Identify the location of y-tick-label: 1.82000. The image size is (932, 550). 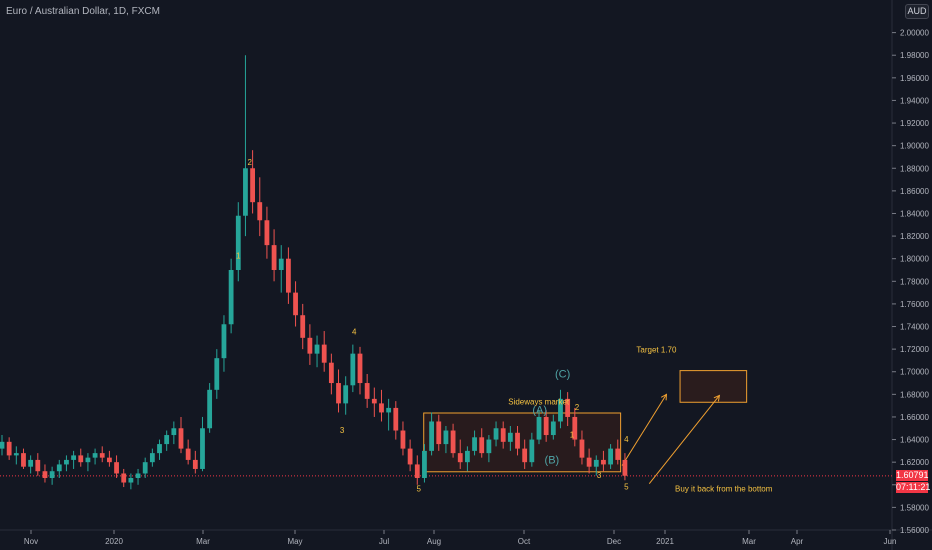
(914, 236).